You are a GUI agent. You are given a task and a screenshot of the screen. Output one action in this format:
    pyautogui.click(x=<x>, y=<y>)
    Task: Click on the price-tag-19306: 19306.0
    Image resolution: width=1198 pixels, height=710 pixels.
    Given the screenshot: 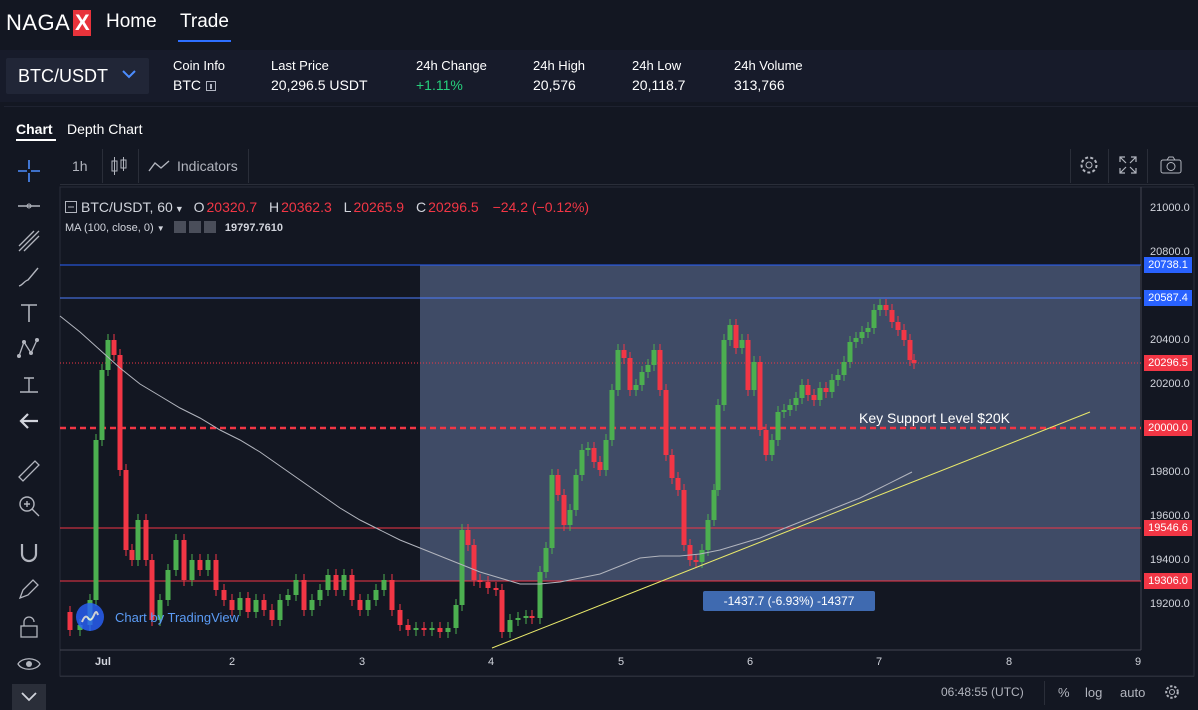 What is the action you would take?
    pyautogui.click(x=1168, y=581)
    